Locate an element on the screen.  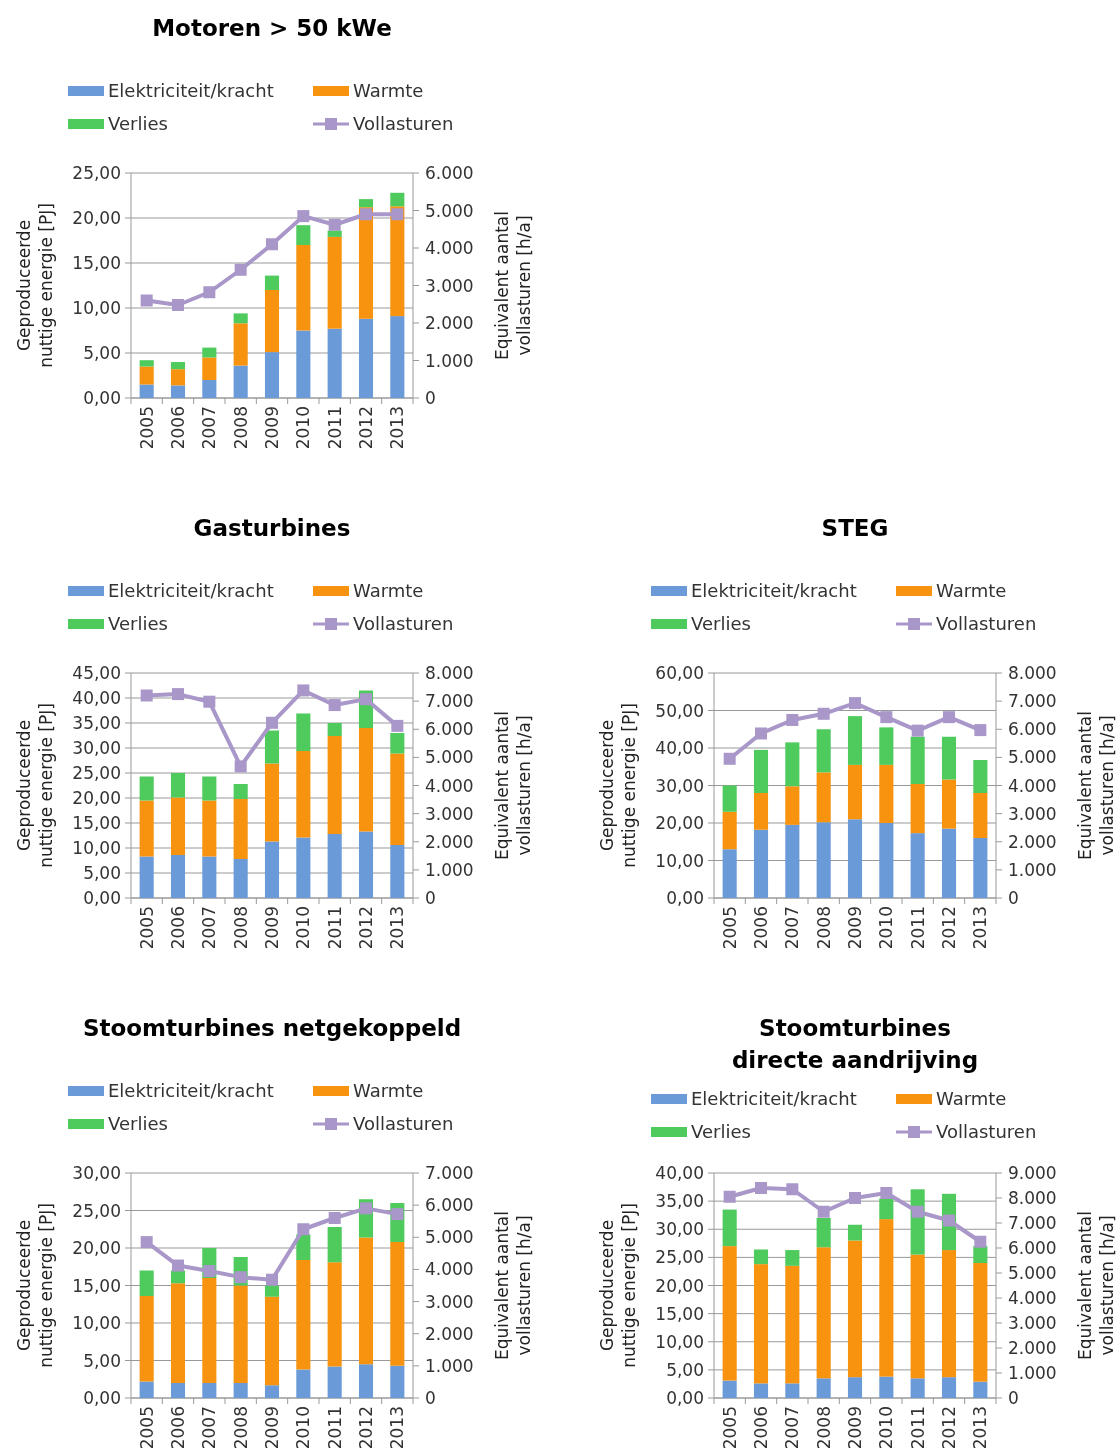
y2-tick-label: 7.000 is located at coordinates (1032, 1223).